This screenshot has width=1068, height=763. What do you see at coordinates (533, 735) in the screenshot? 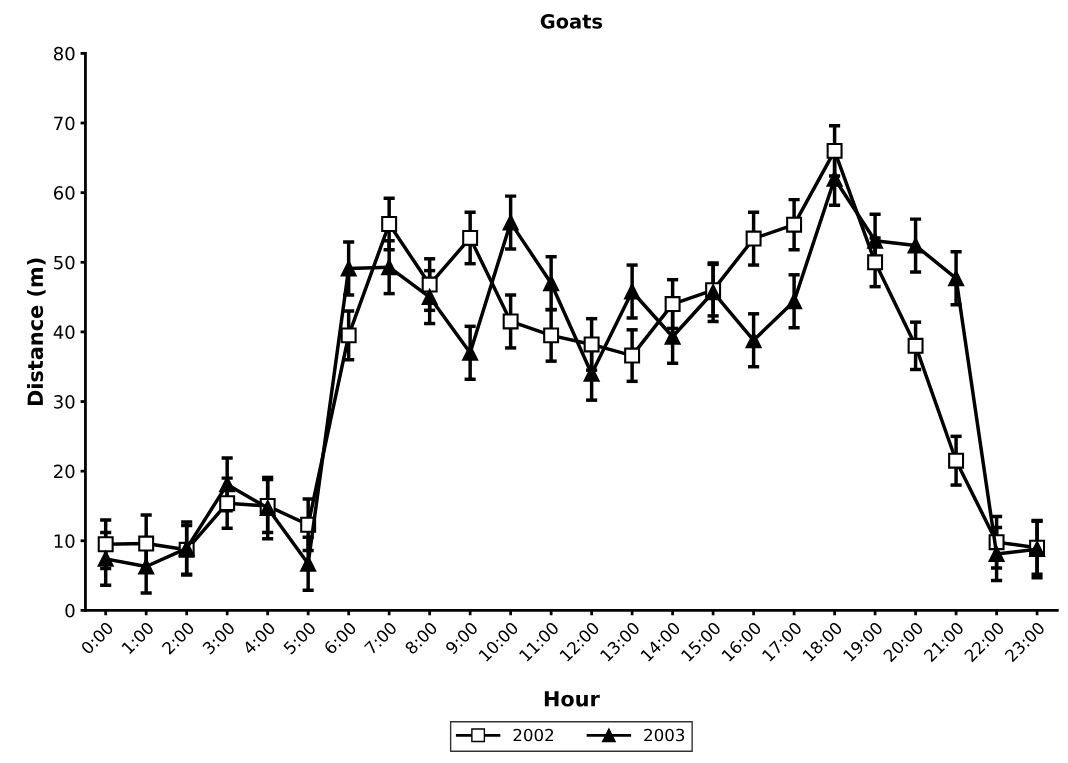
I see `legend-label: 2002` at bounding box center [533, 735].